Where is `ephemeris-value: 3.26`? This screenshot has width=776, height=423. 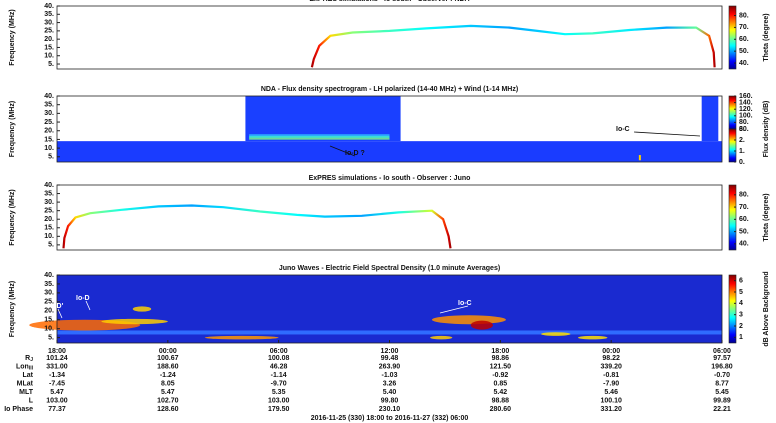 ephemeris-value: 3.26 is located at coordinates (390, 383).